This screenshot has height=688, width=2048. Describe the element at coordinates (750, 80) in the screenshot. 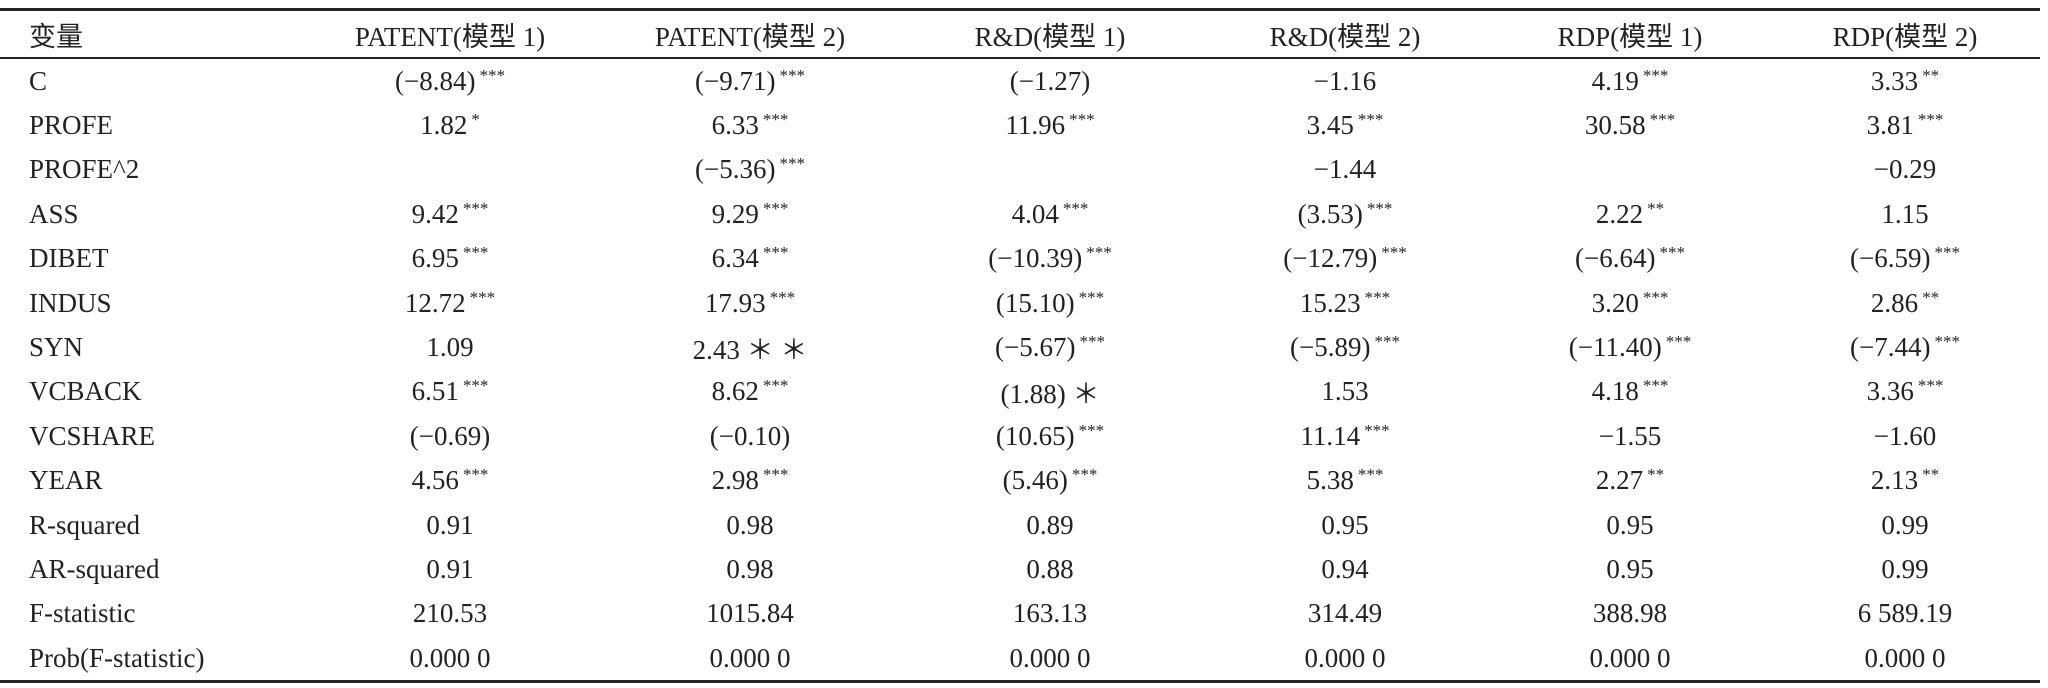

I see `cell: (−9.71) ***` at that location.